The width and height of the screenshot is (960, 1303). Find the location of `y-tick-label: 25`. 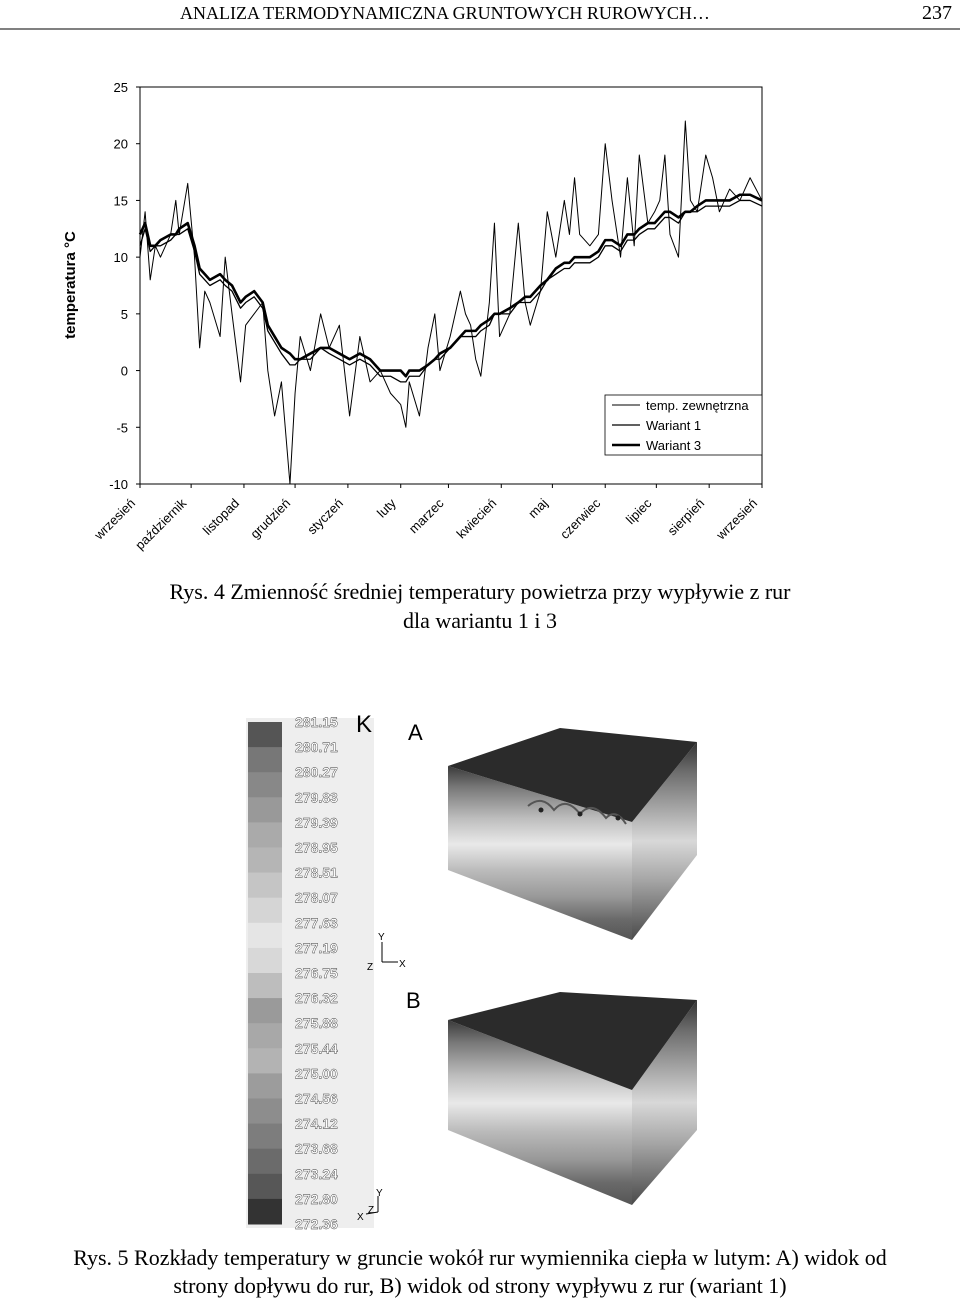

y-tick-label: 25 is located at coordinates (121, 87).